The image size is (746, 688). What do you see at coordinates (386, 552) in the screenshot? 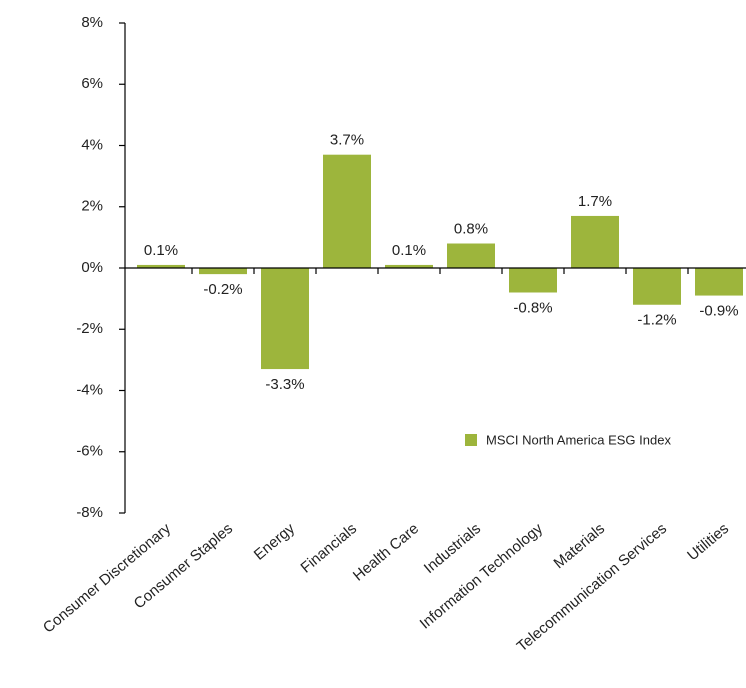
I see `x-tick-label: Health Care` at bounding box center [386, 552].